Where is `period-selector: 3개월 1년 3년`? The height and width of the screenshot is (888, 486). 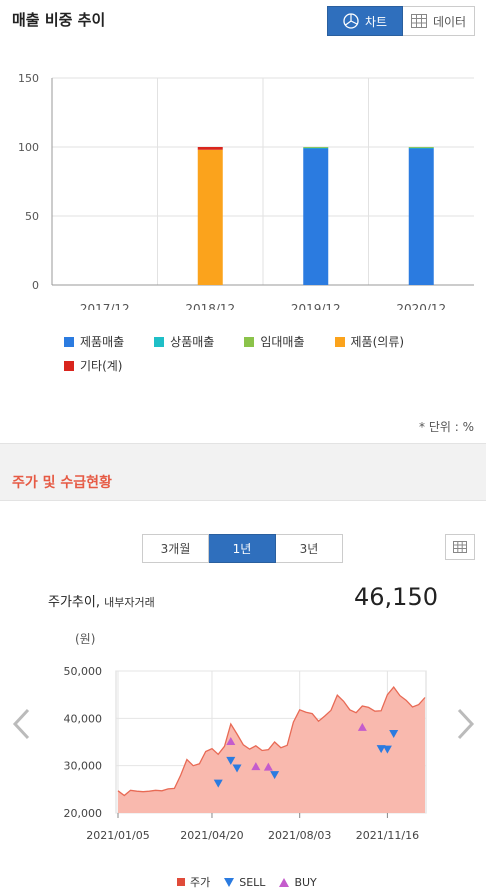 period-selector: 3개월 1년 3년 is located at coordinates (242, 548).